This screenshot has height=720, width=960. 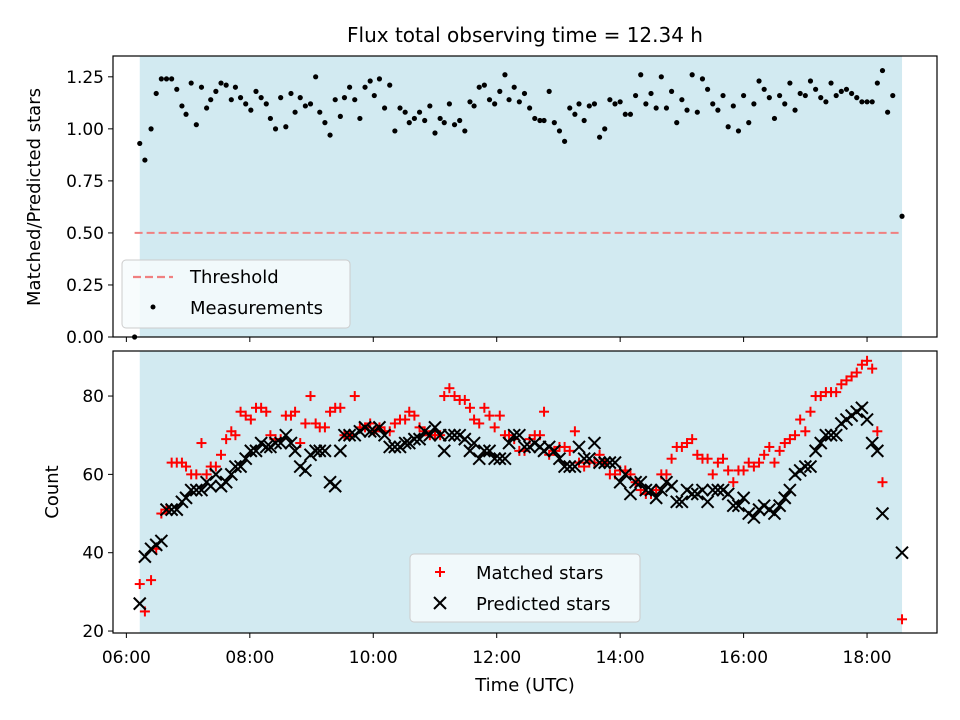 What do you see at coordinates (867, 658) in the screenshot?
I see `x-tick-label: 18:00` at bounding box center [867, 658].